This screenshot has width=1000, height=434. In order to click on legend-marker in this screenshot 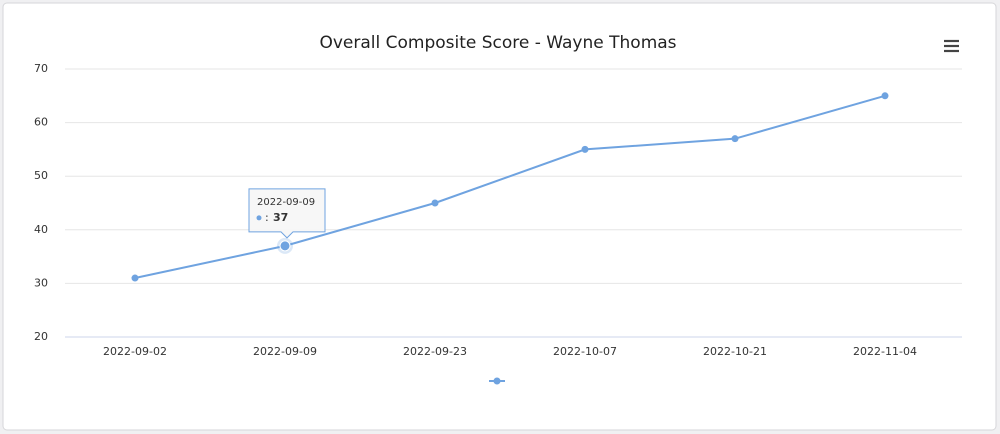, I will do `click(497, 381)`.